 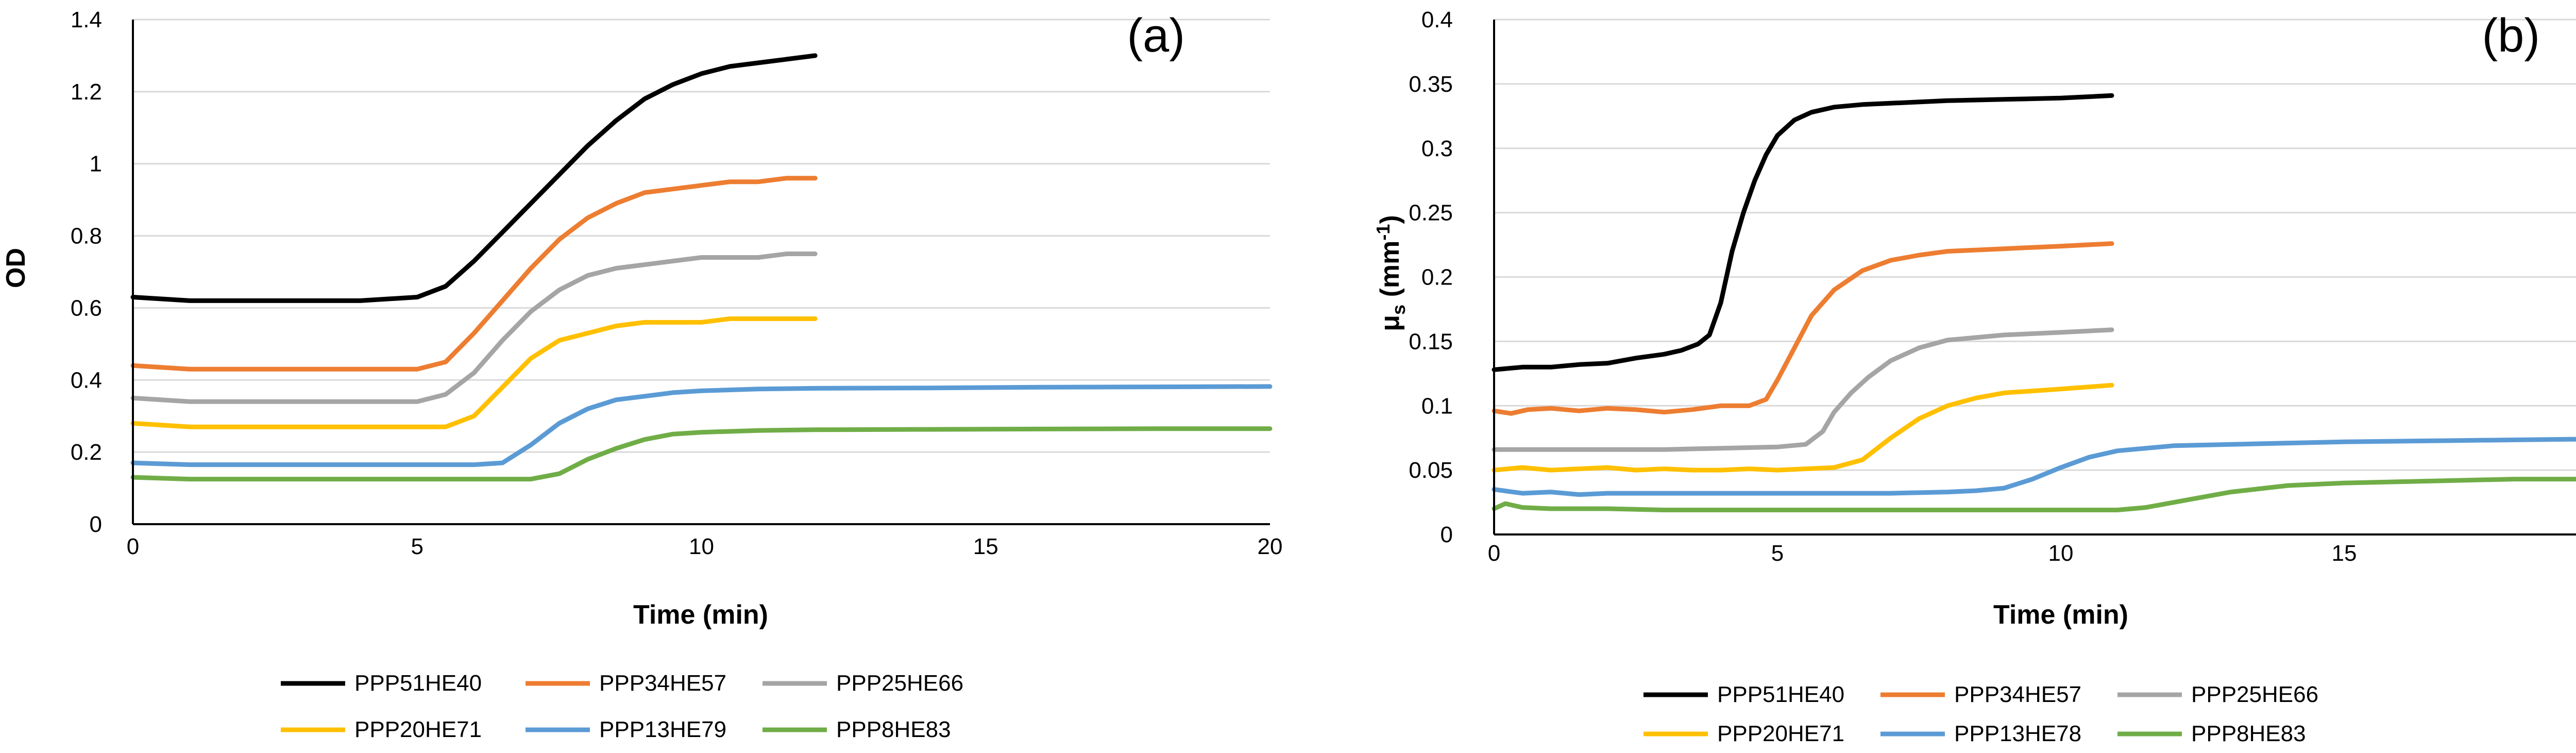 What do you see at coordinates (96, 525) in the screenshot?
I see `panel-a-y-tick-label: 0` at bounding box center [96, 525].